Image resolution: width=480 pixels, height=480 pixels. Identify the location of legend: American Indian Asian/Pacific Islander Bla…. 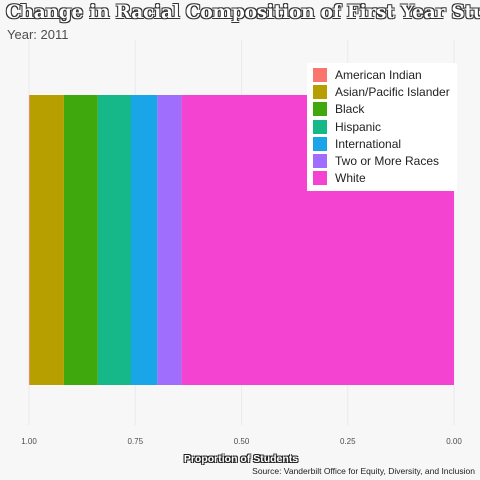
(382, 127).